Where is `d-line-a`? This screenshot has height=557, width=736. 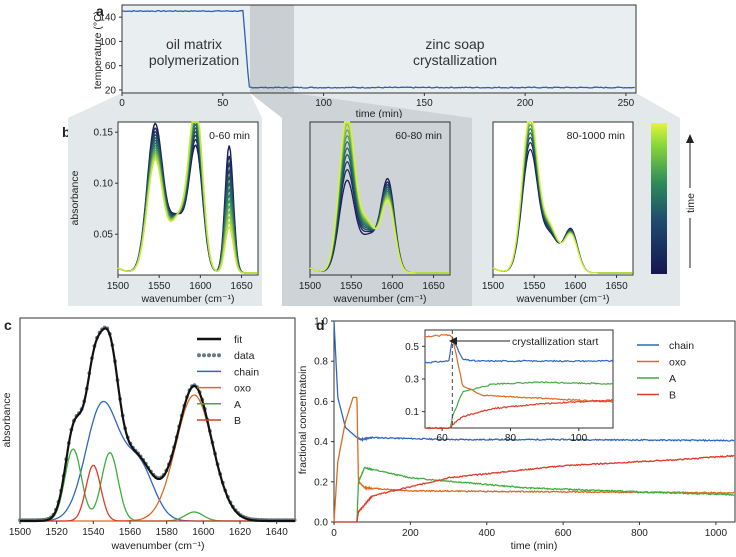
d-line-a is located at coordinates (534, 494).